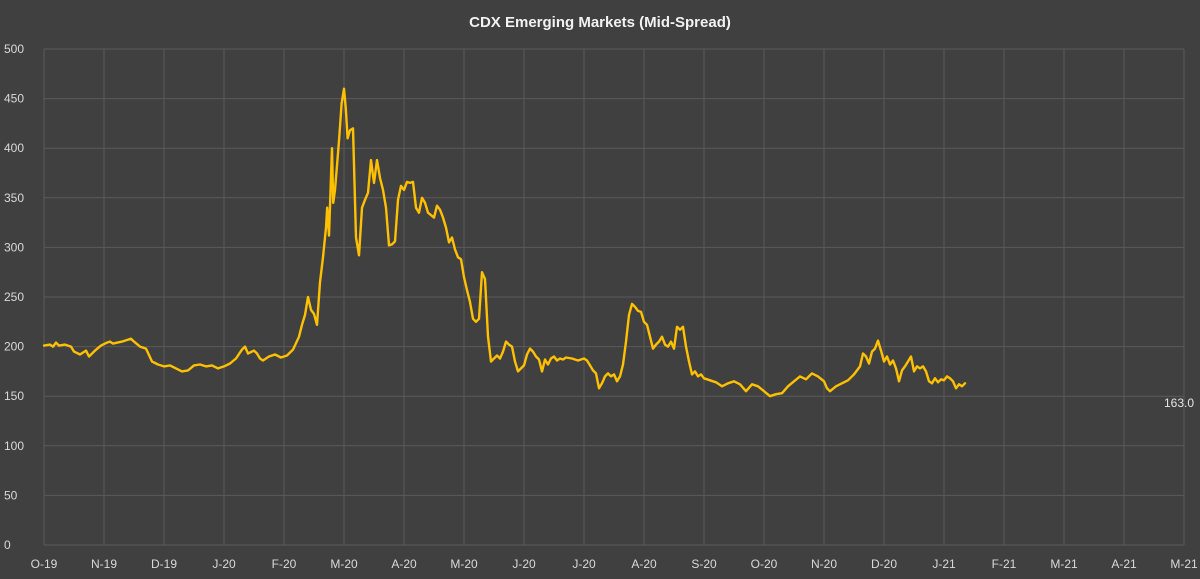 The height and width of the screenshot is (579, 1200). I want to click on x-tick-label: D-20, so click(884, 564).